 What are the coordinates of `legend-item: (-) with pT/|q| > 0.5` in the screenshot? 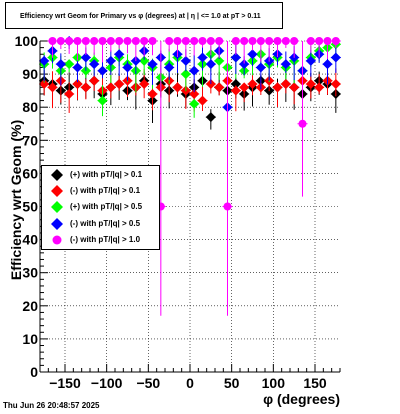 It's located at (101, 224).